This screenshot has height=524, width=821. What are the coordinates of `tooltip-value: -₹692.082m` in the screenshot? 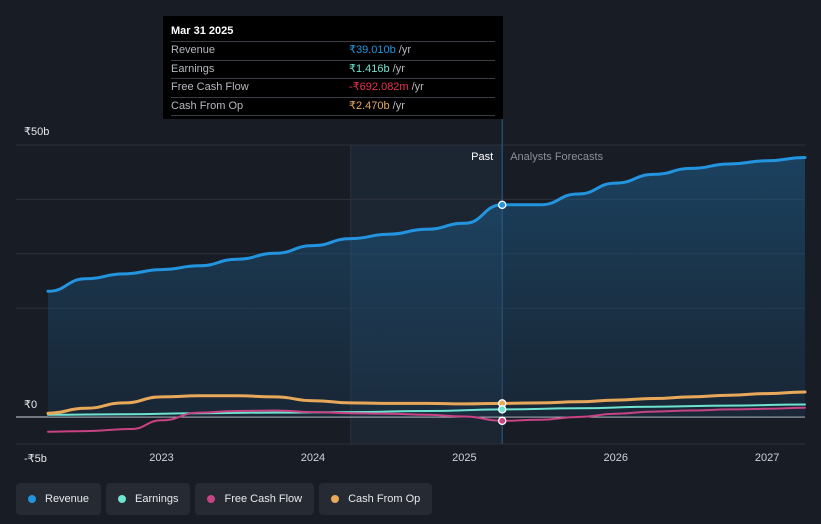 It's located at (379, 87).